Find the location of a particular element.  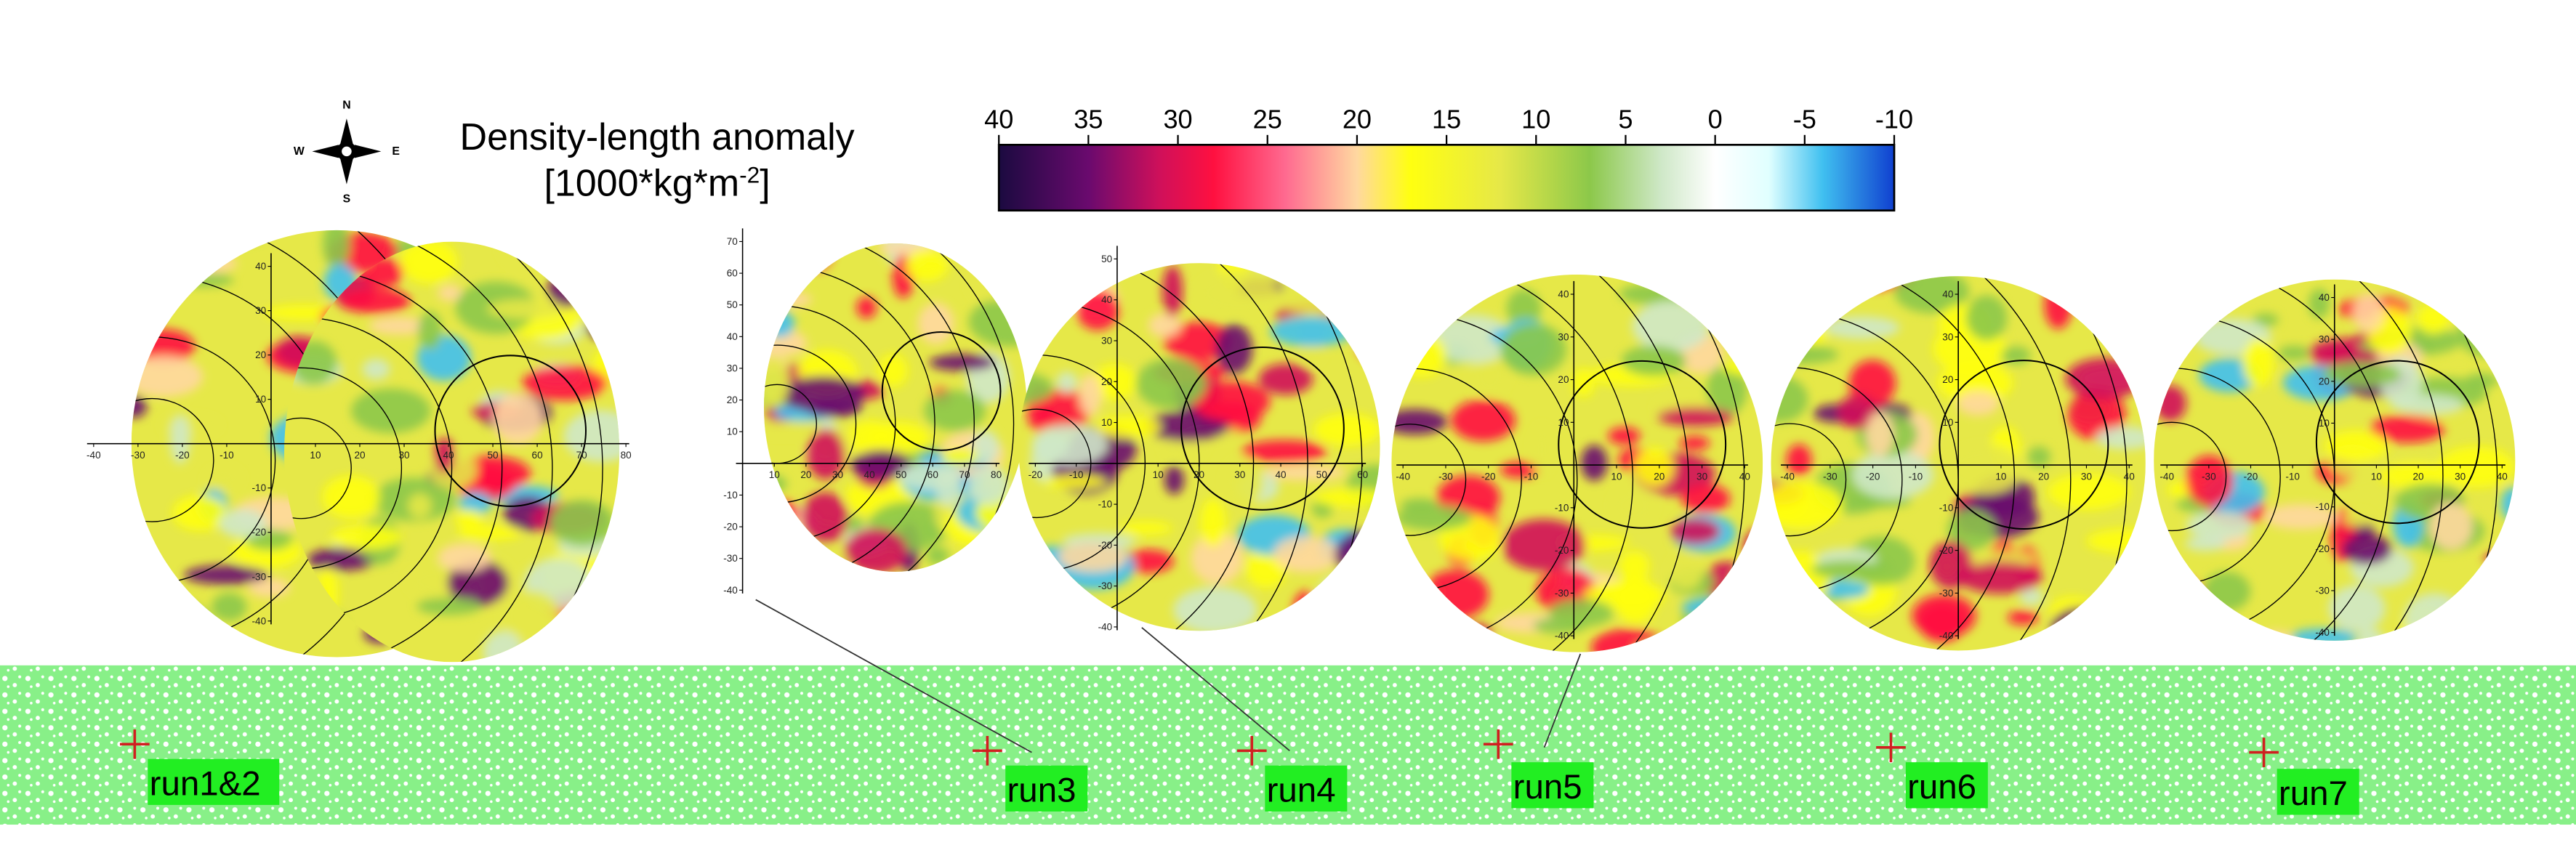

compass-s: S is located at coordinates (347, 199).